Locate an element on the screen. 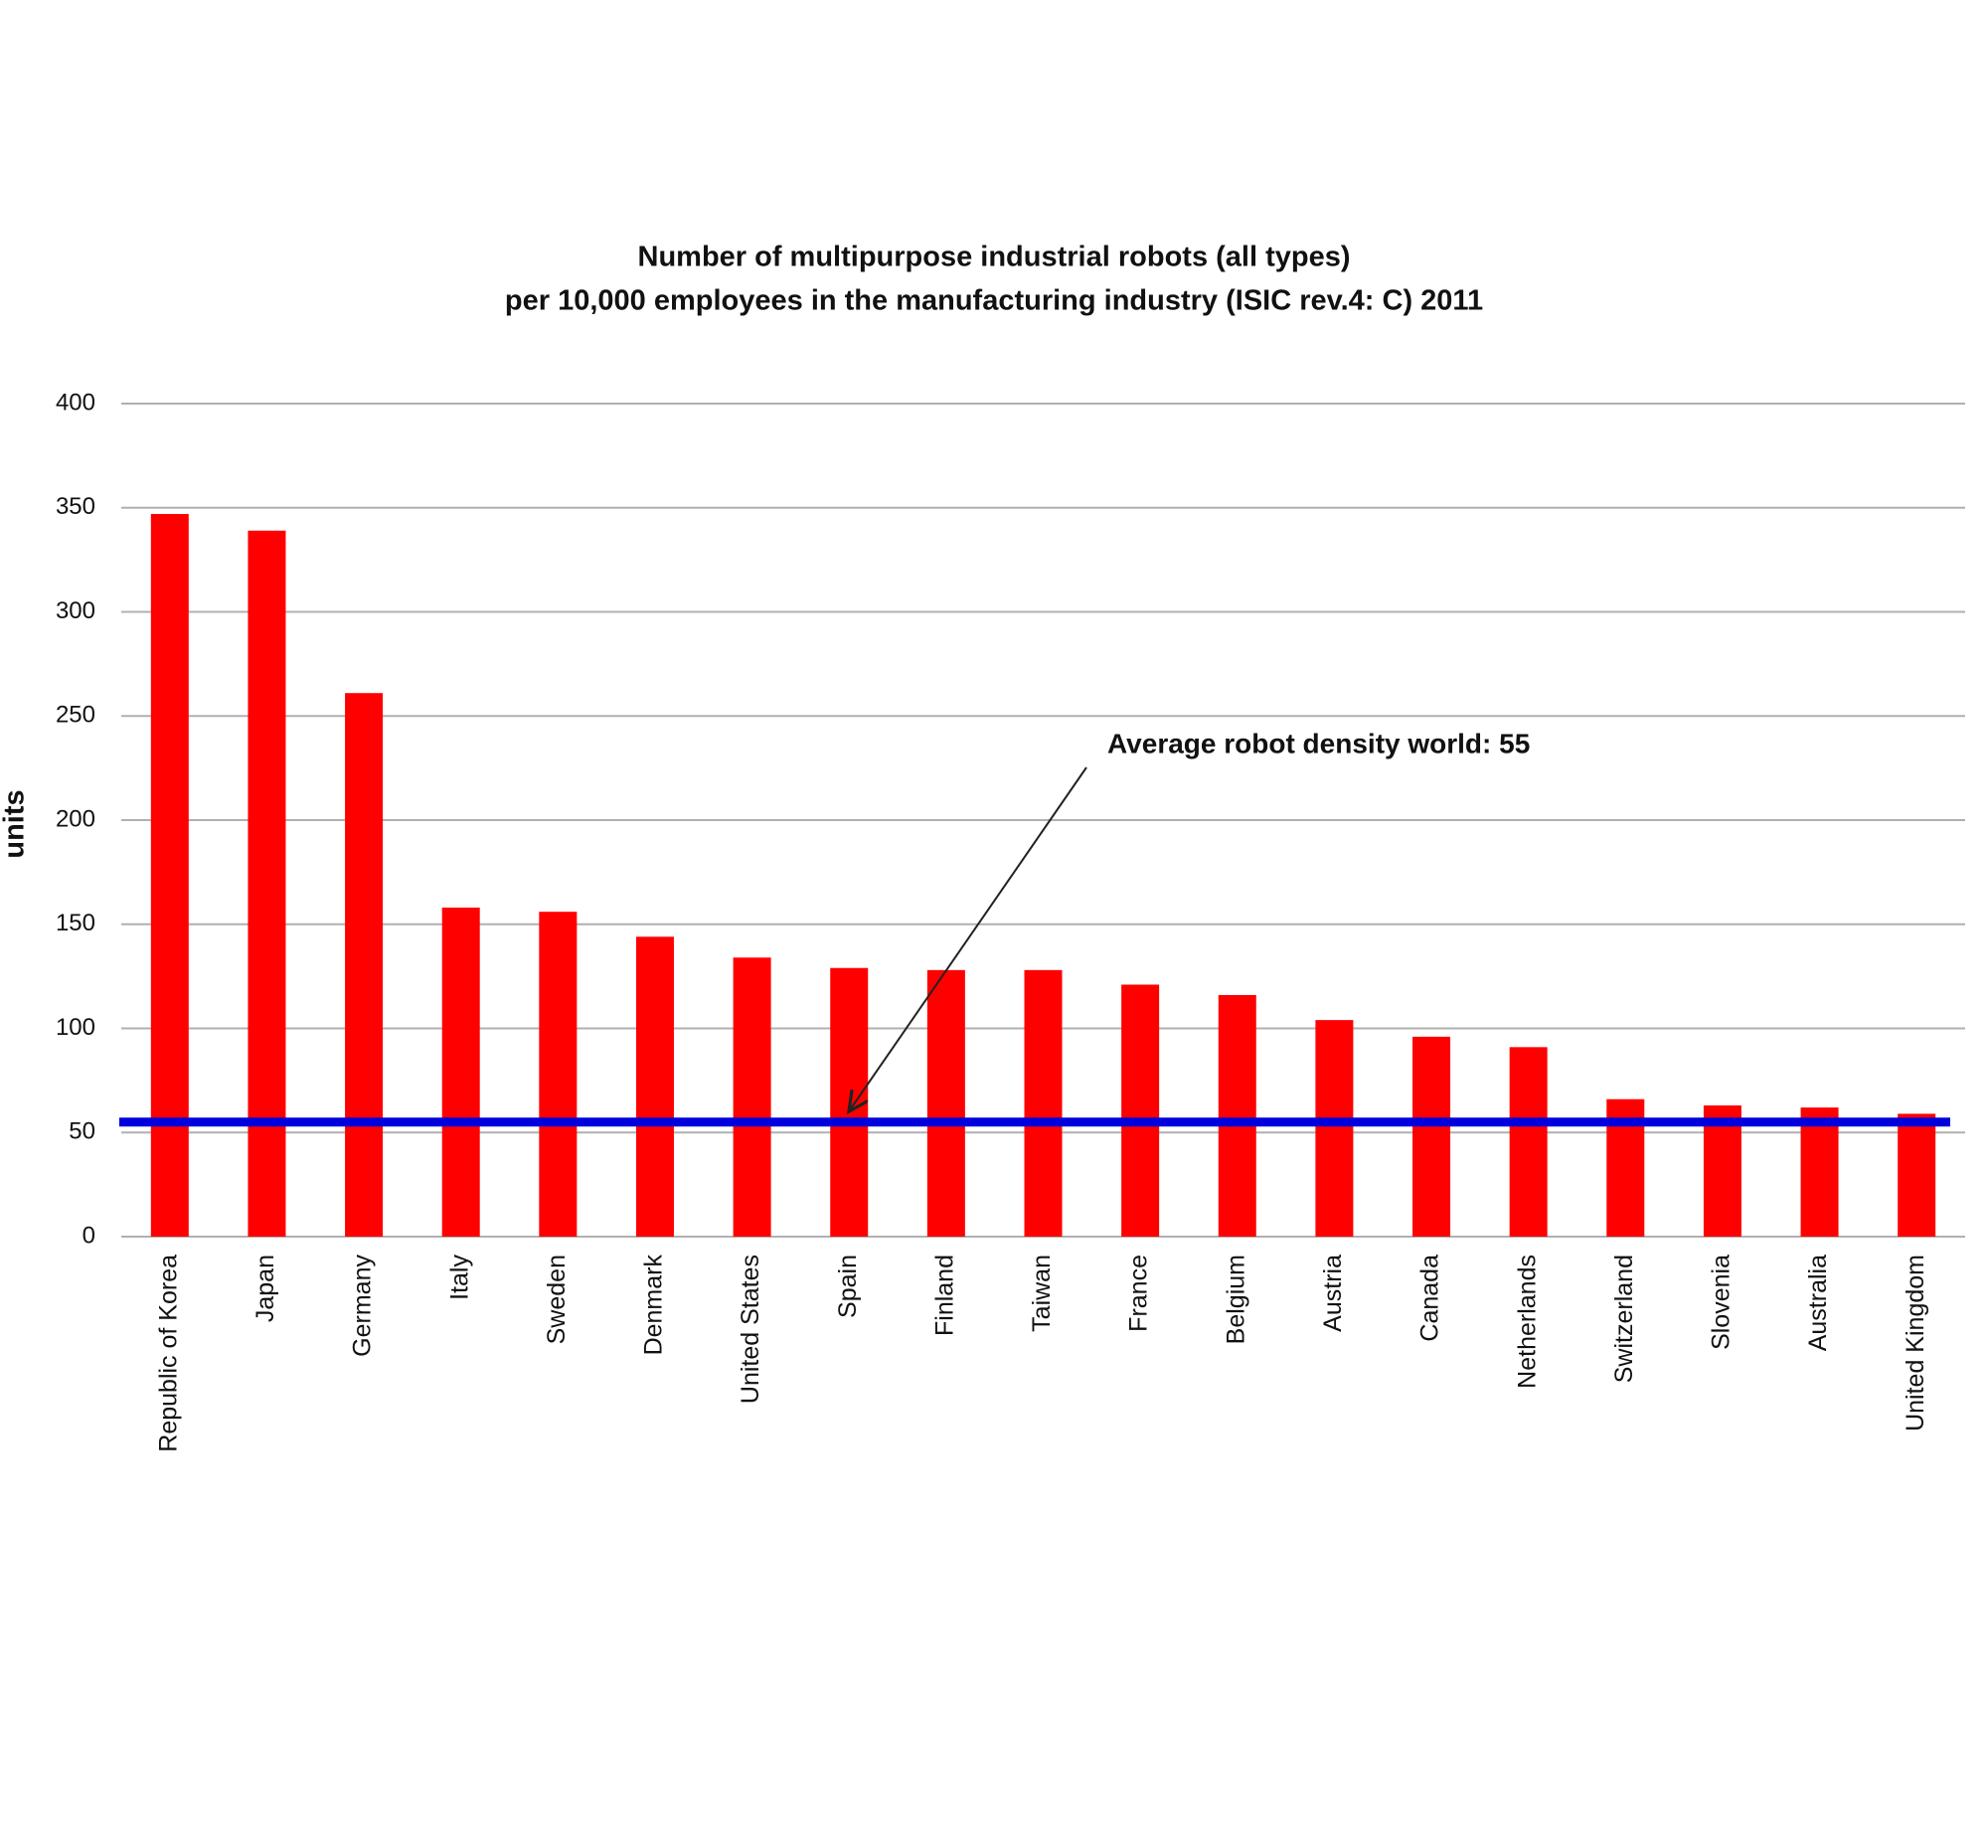  y-tick-label: 350 is located at coordinates (75, 506).